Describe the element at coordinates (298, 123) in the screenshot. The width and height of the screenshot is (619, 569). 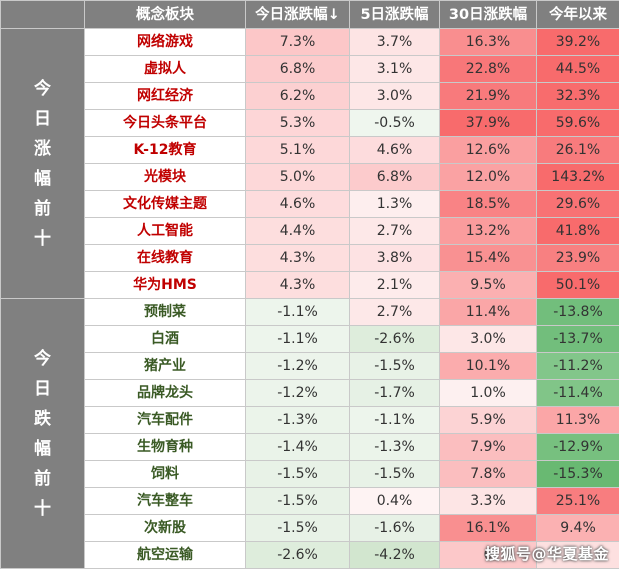
I see `today-change-cell: 5.3%` at that location.